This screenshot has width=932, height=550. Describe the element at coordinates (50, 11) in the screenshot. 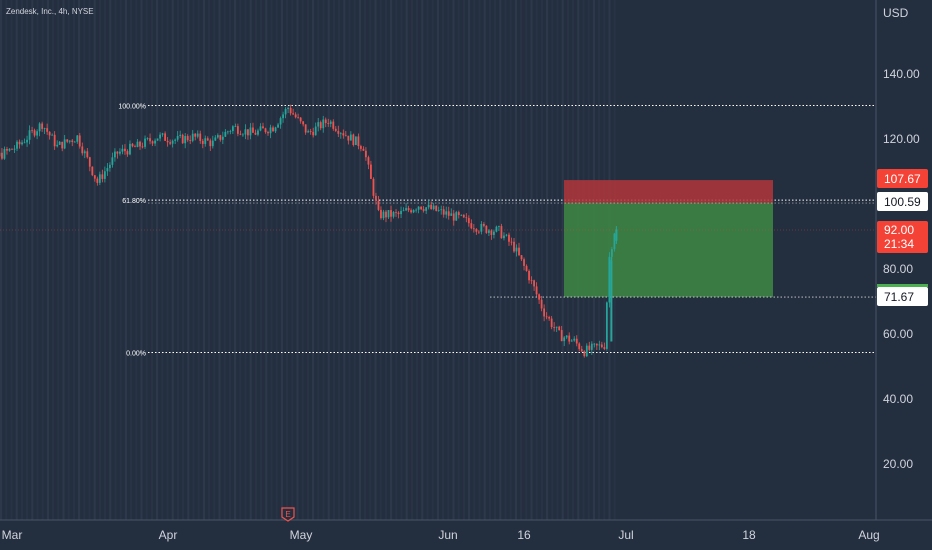

I see `symbol-title: Zendesk, Inc., 4h, NYSE` at that location.